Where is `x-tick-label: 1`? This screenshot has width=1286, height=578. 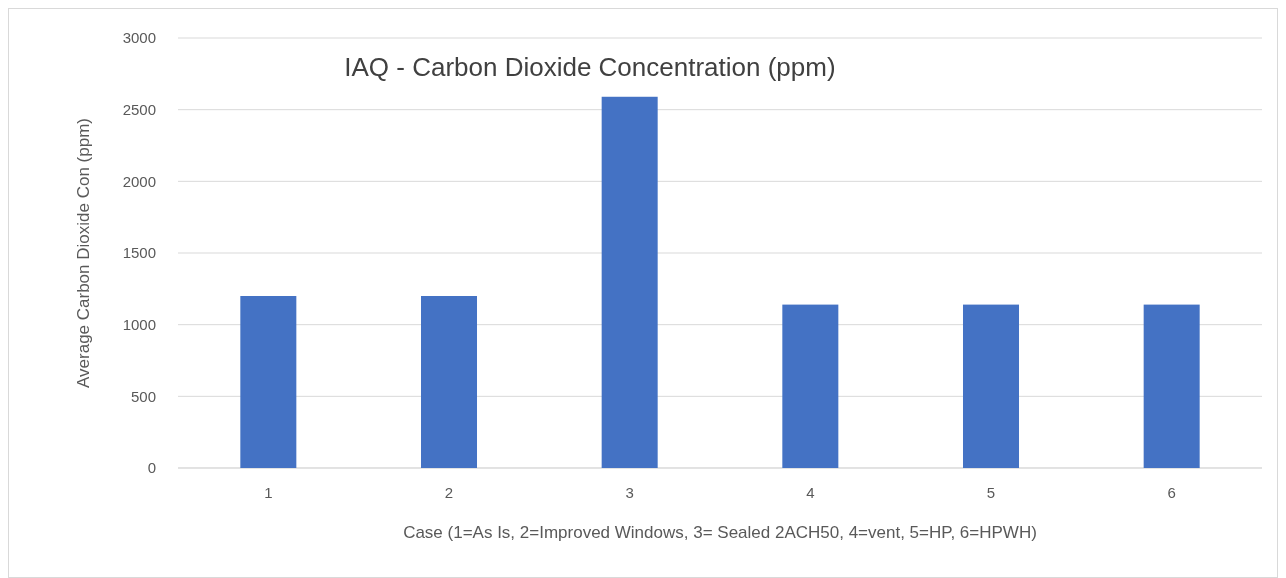 x-tick-label: 1 is located at coordinates (268, 492).